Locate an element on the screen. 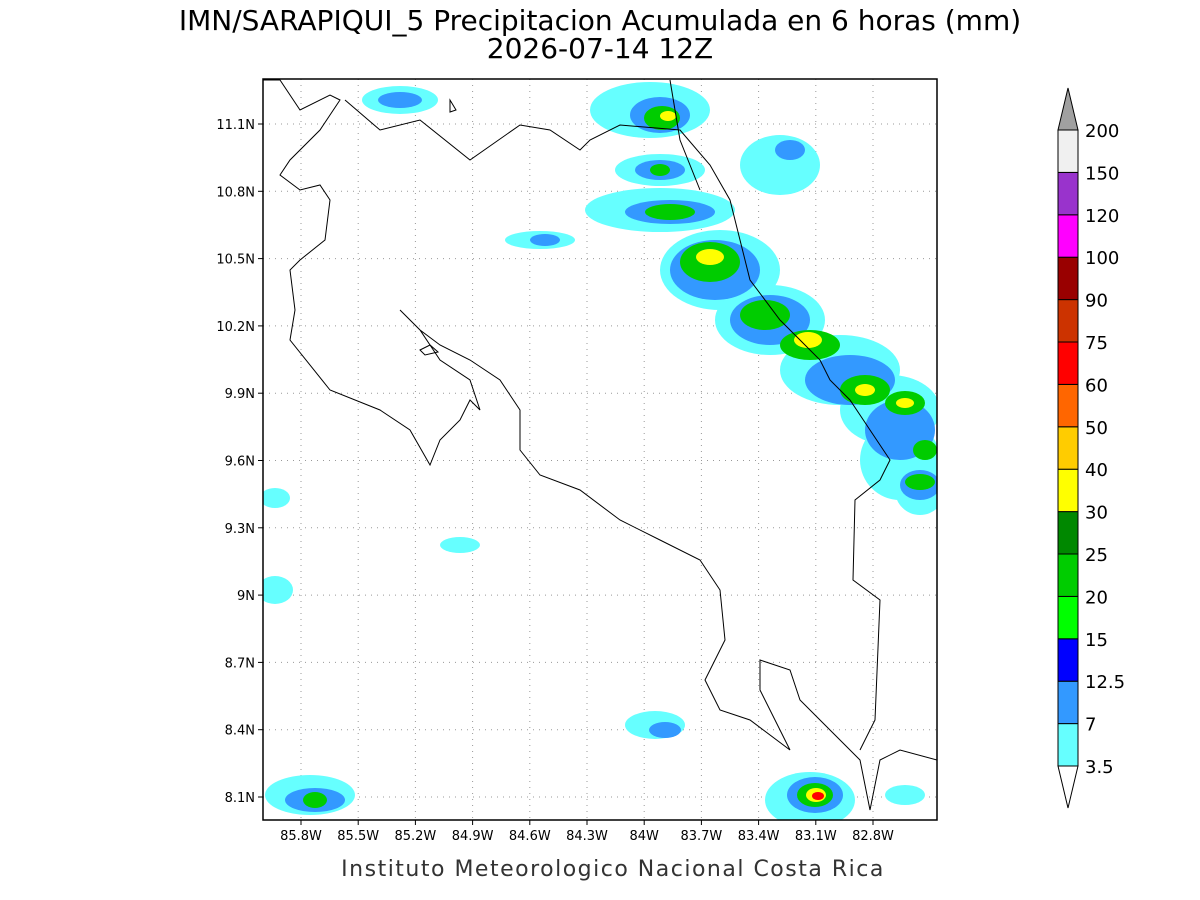 The height and width of the screenshot is (900, 1200). lat-label: 8.4N is located at coordinates (240, 731).